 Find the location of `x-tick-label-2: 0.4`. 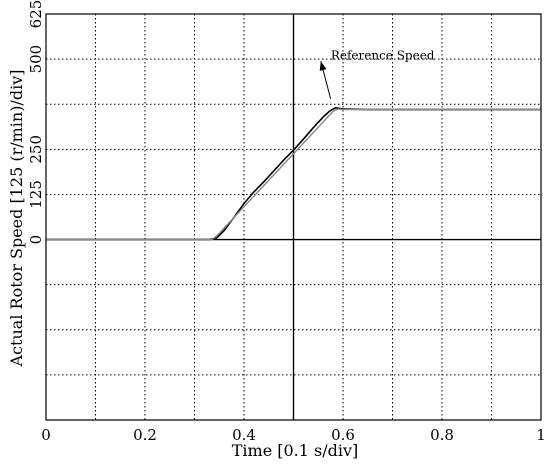

x-tick-label-2: 0.4 is located at coordinates (244, 435).